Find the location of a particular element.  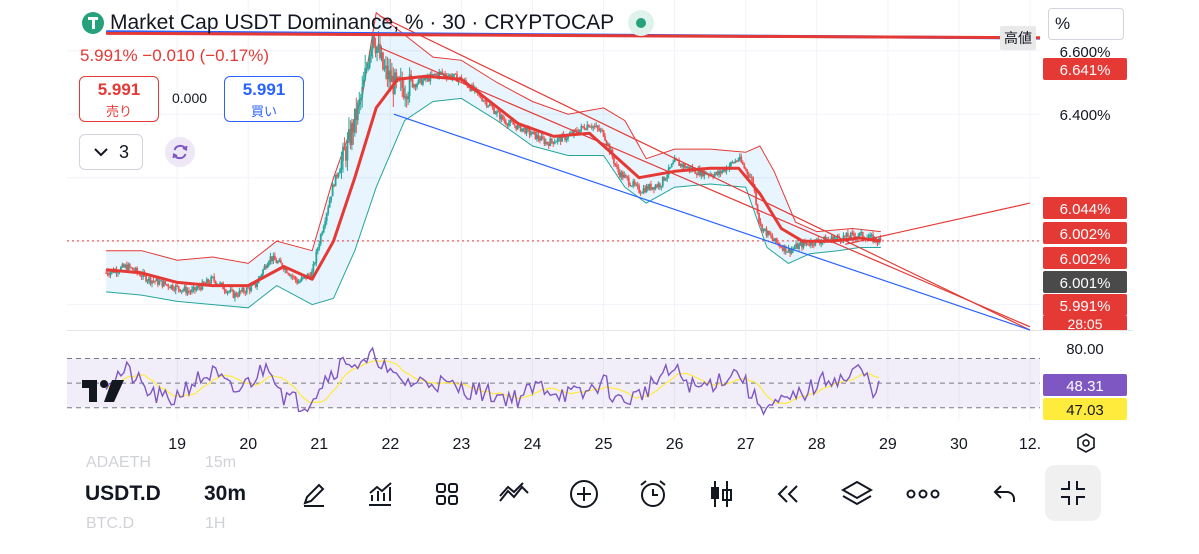

more-button is located at coordinates (923, 494).